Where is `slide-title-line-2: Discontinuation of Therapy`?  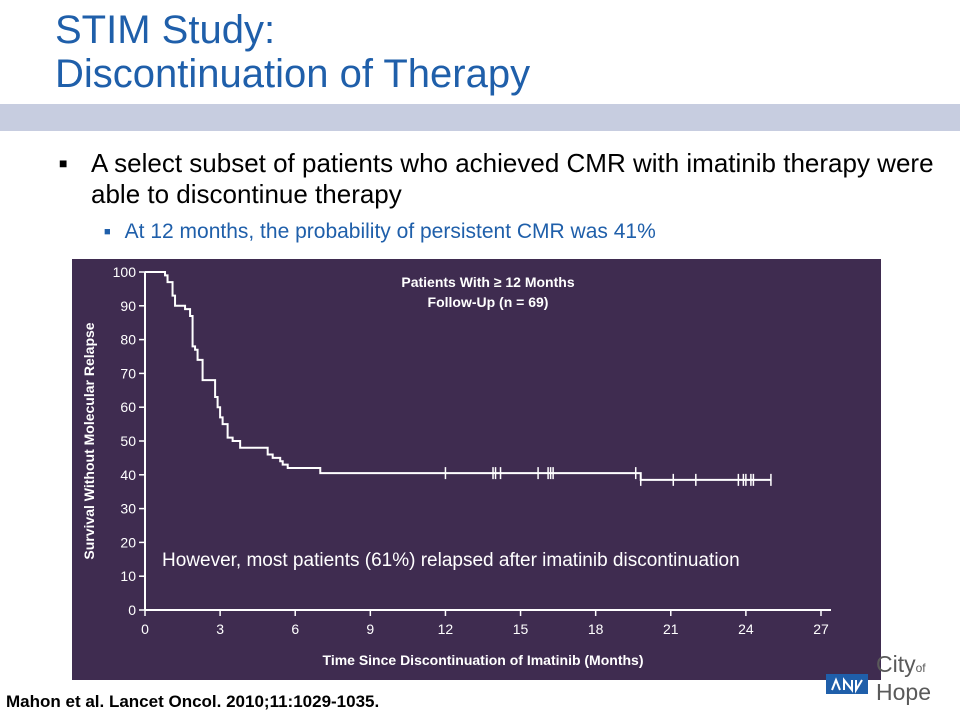 slide-title-line-2: Discontinuation of Therapy is located at coordinates (293, 74).